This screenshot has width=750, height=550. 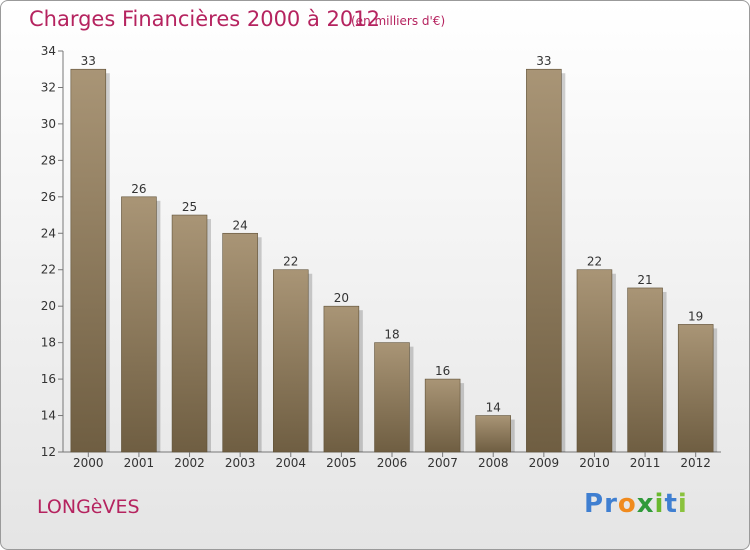 I want to click on x-tick-label: 2009, so click(x=544, y=463).